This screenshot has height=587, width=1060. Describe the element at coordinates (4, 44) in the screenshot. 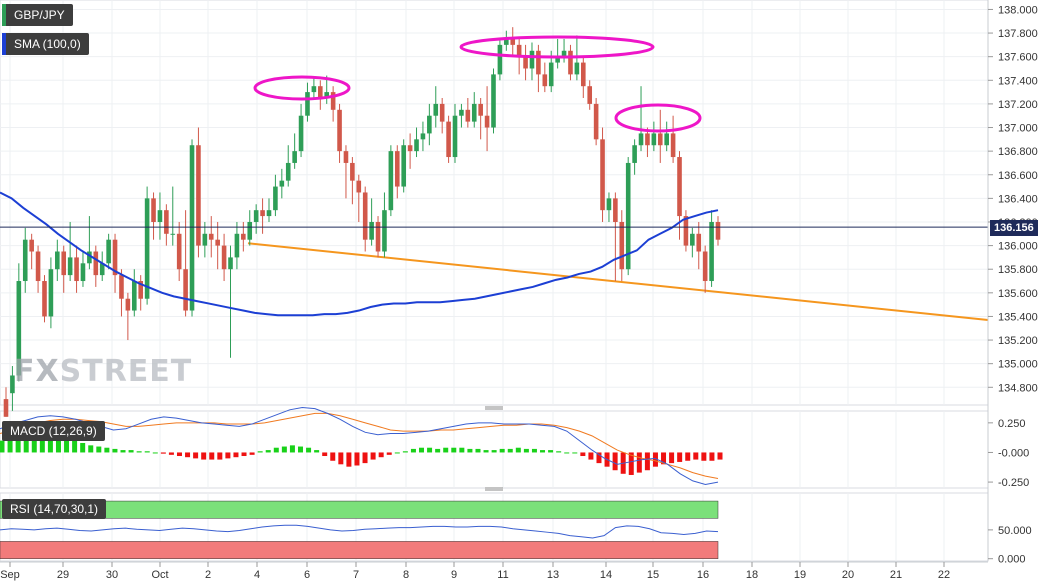

I see `sma-swatch` at that location.